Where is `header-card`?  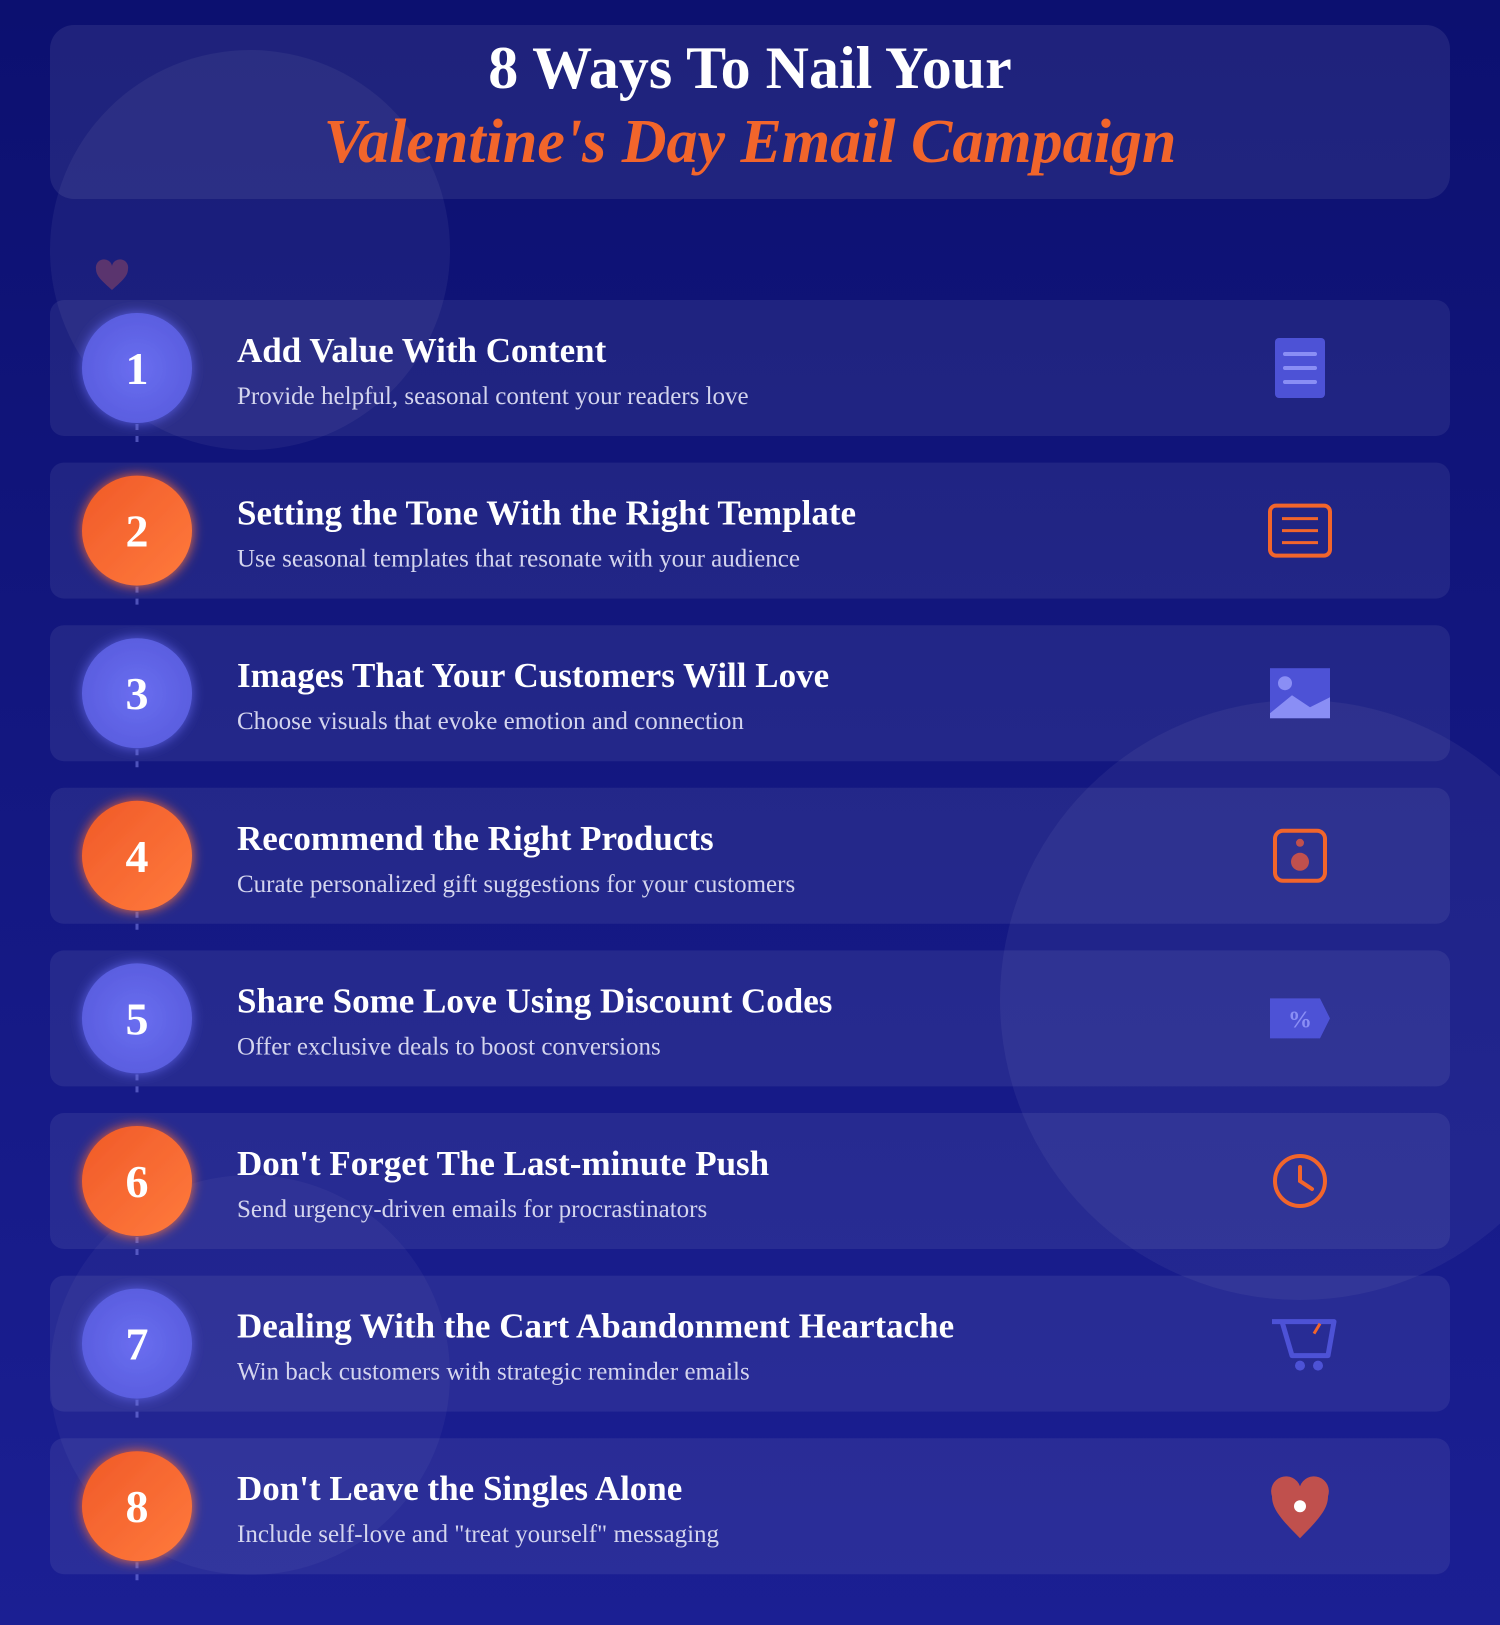 header-card is located at coordinates (750, 112).